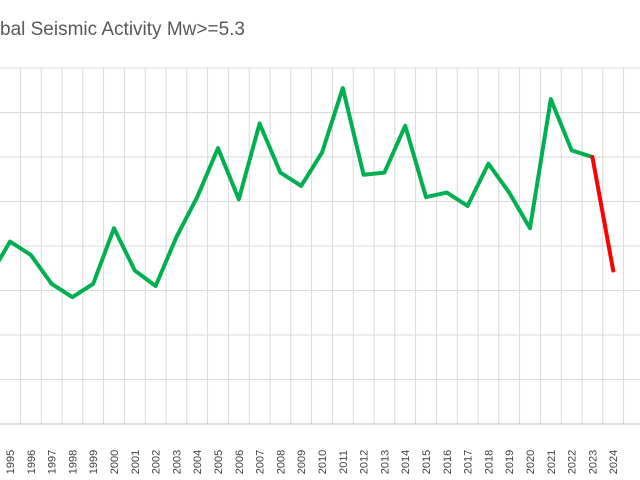 This screenshot has height=480, width=640. I want to click on x-tick-label: 2003, so click(177, 462).